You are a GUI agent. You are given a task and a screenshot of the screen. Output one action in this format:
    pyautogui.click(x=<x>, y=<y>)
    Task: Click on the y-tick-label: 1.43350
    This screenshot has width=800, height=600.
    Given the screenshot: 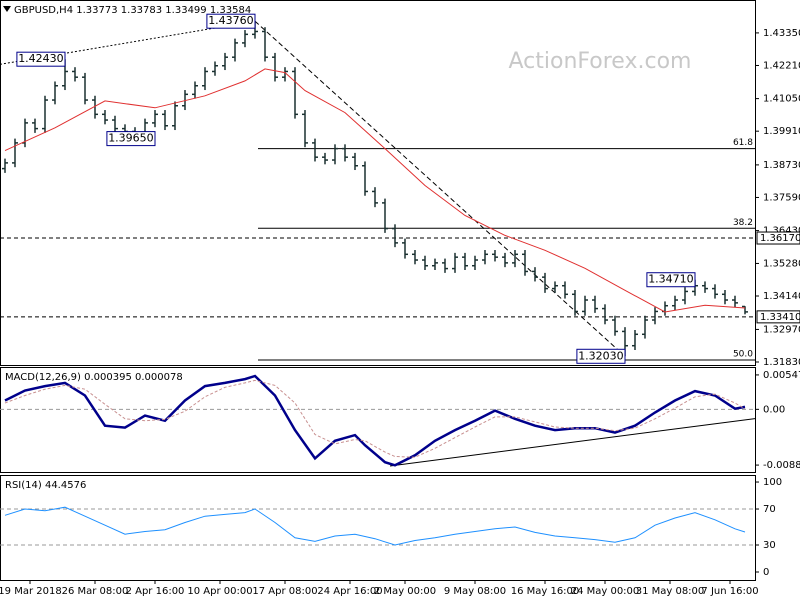 What is the action you would take?
    pyautogui.click(x=781, y=33)
    